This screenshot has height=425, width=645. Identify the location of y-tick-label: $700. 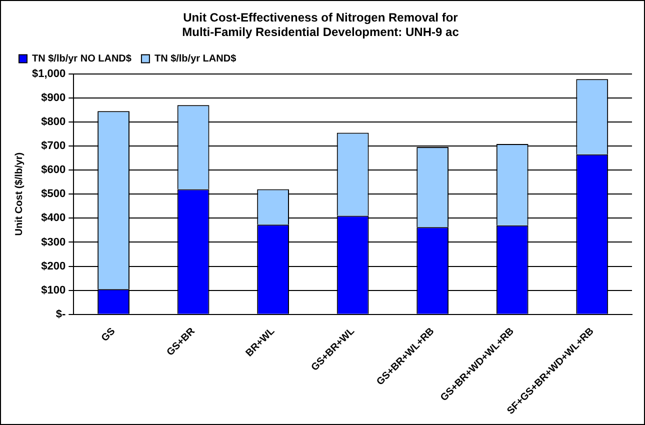
(53, 146).